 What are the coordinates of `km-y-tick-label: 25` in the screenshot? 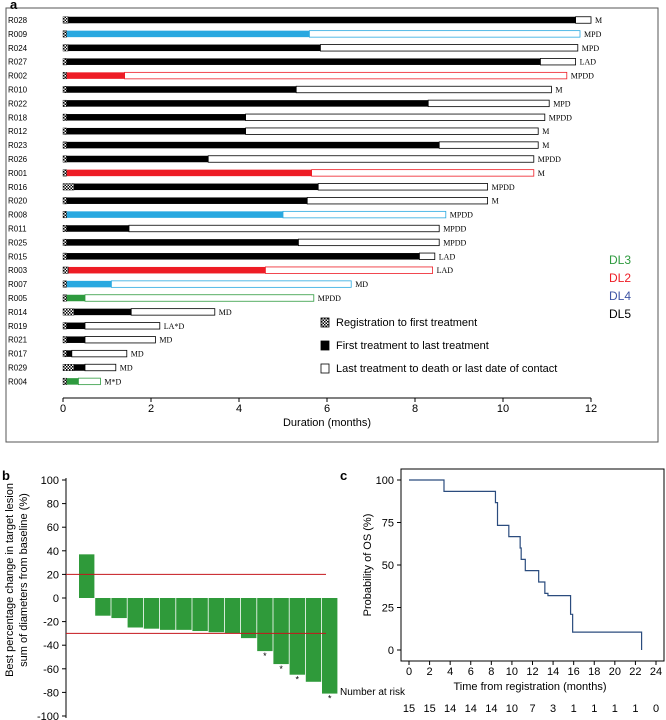 It's located at (388, 609).